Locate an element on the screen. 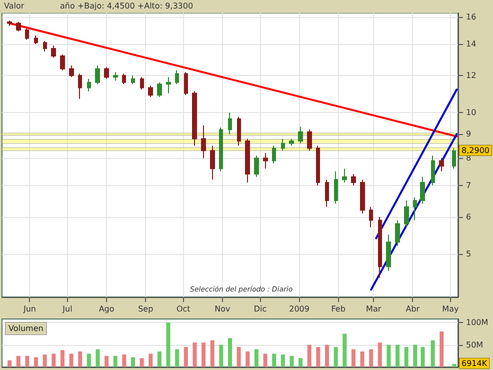 This screenshot has width=493, height=370. x-tick-label: Jun is located at coordinates (29, 309).